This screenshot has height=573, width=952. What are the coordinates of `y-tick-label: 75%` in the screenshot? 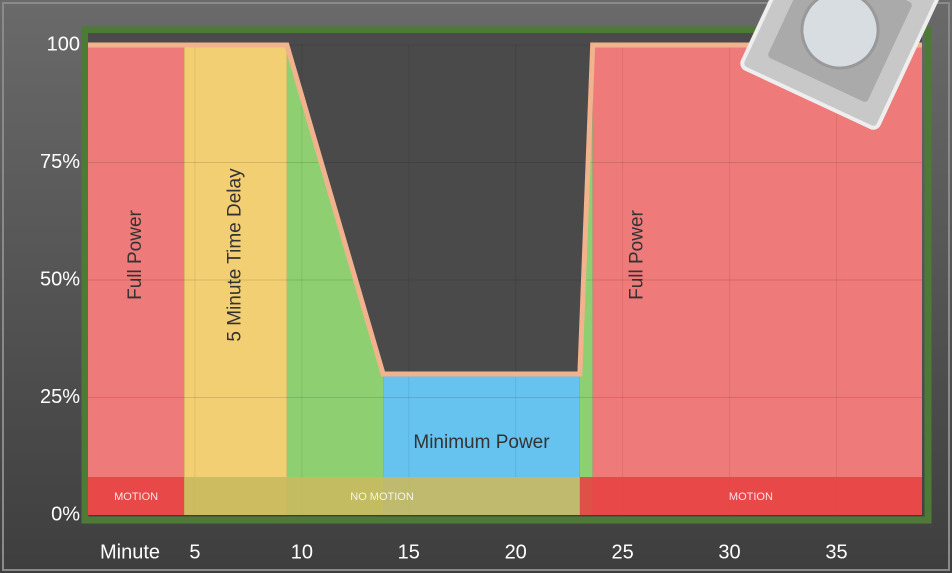 It's located at (60, 162).